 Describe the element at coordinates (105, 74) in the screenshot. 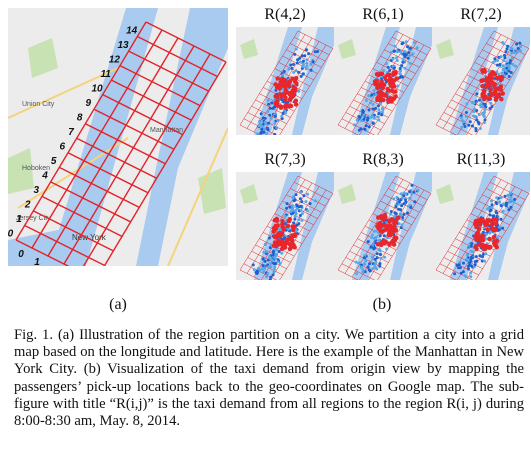

I see `row-index-label: 11` at that location.